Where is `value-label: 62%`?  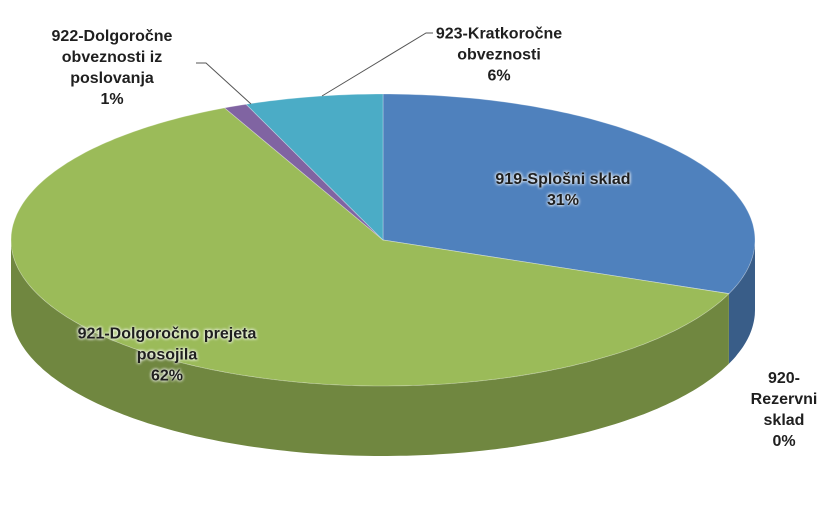 value-label: 62% is located at coordinates (167, 376).